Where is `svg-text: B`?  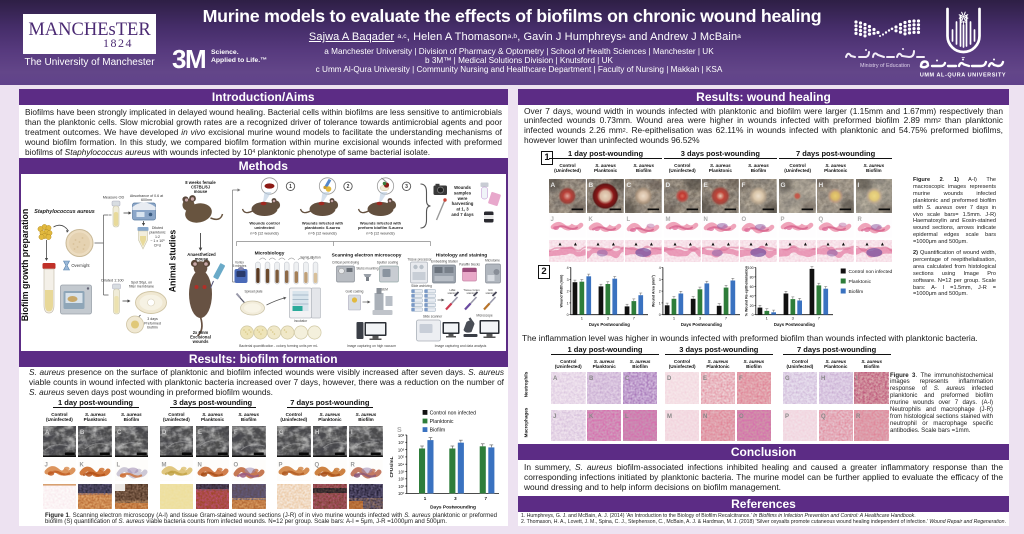 svg-text: B is located at coordinates (82, 433).